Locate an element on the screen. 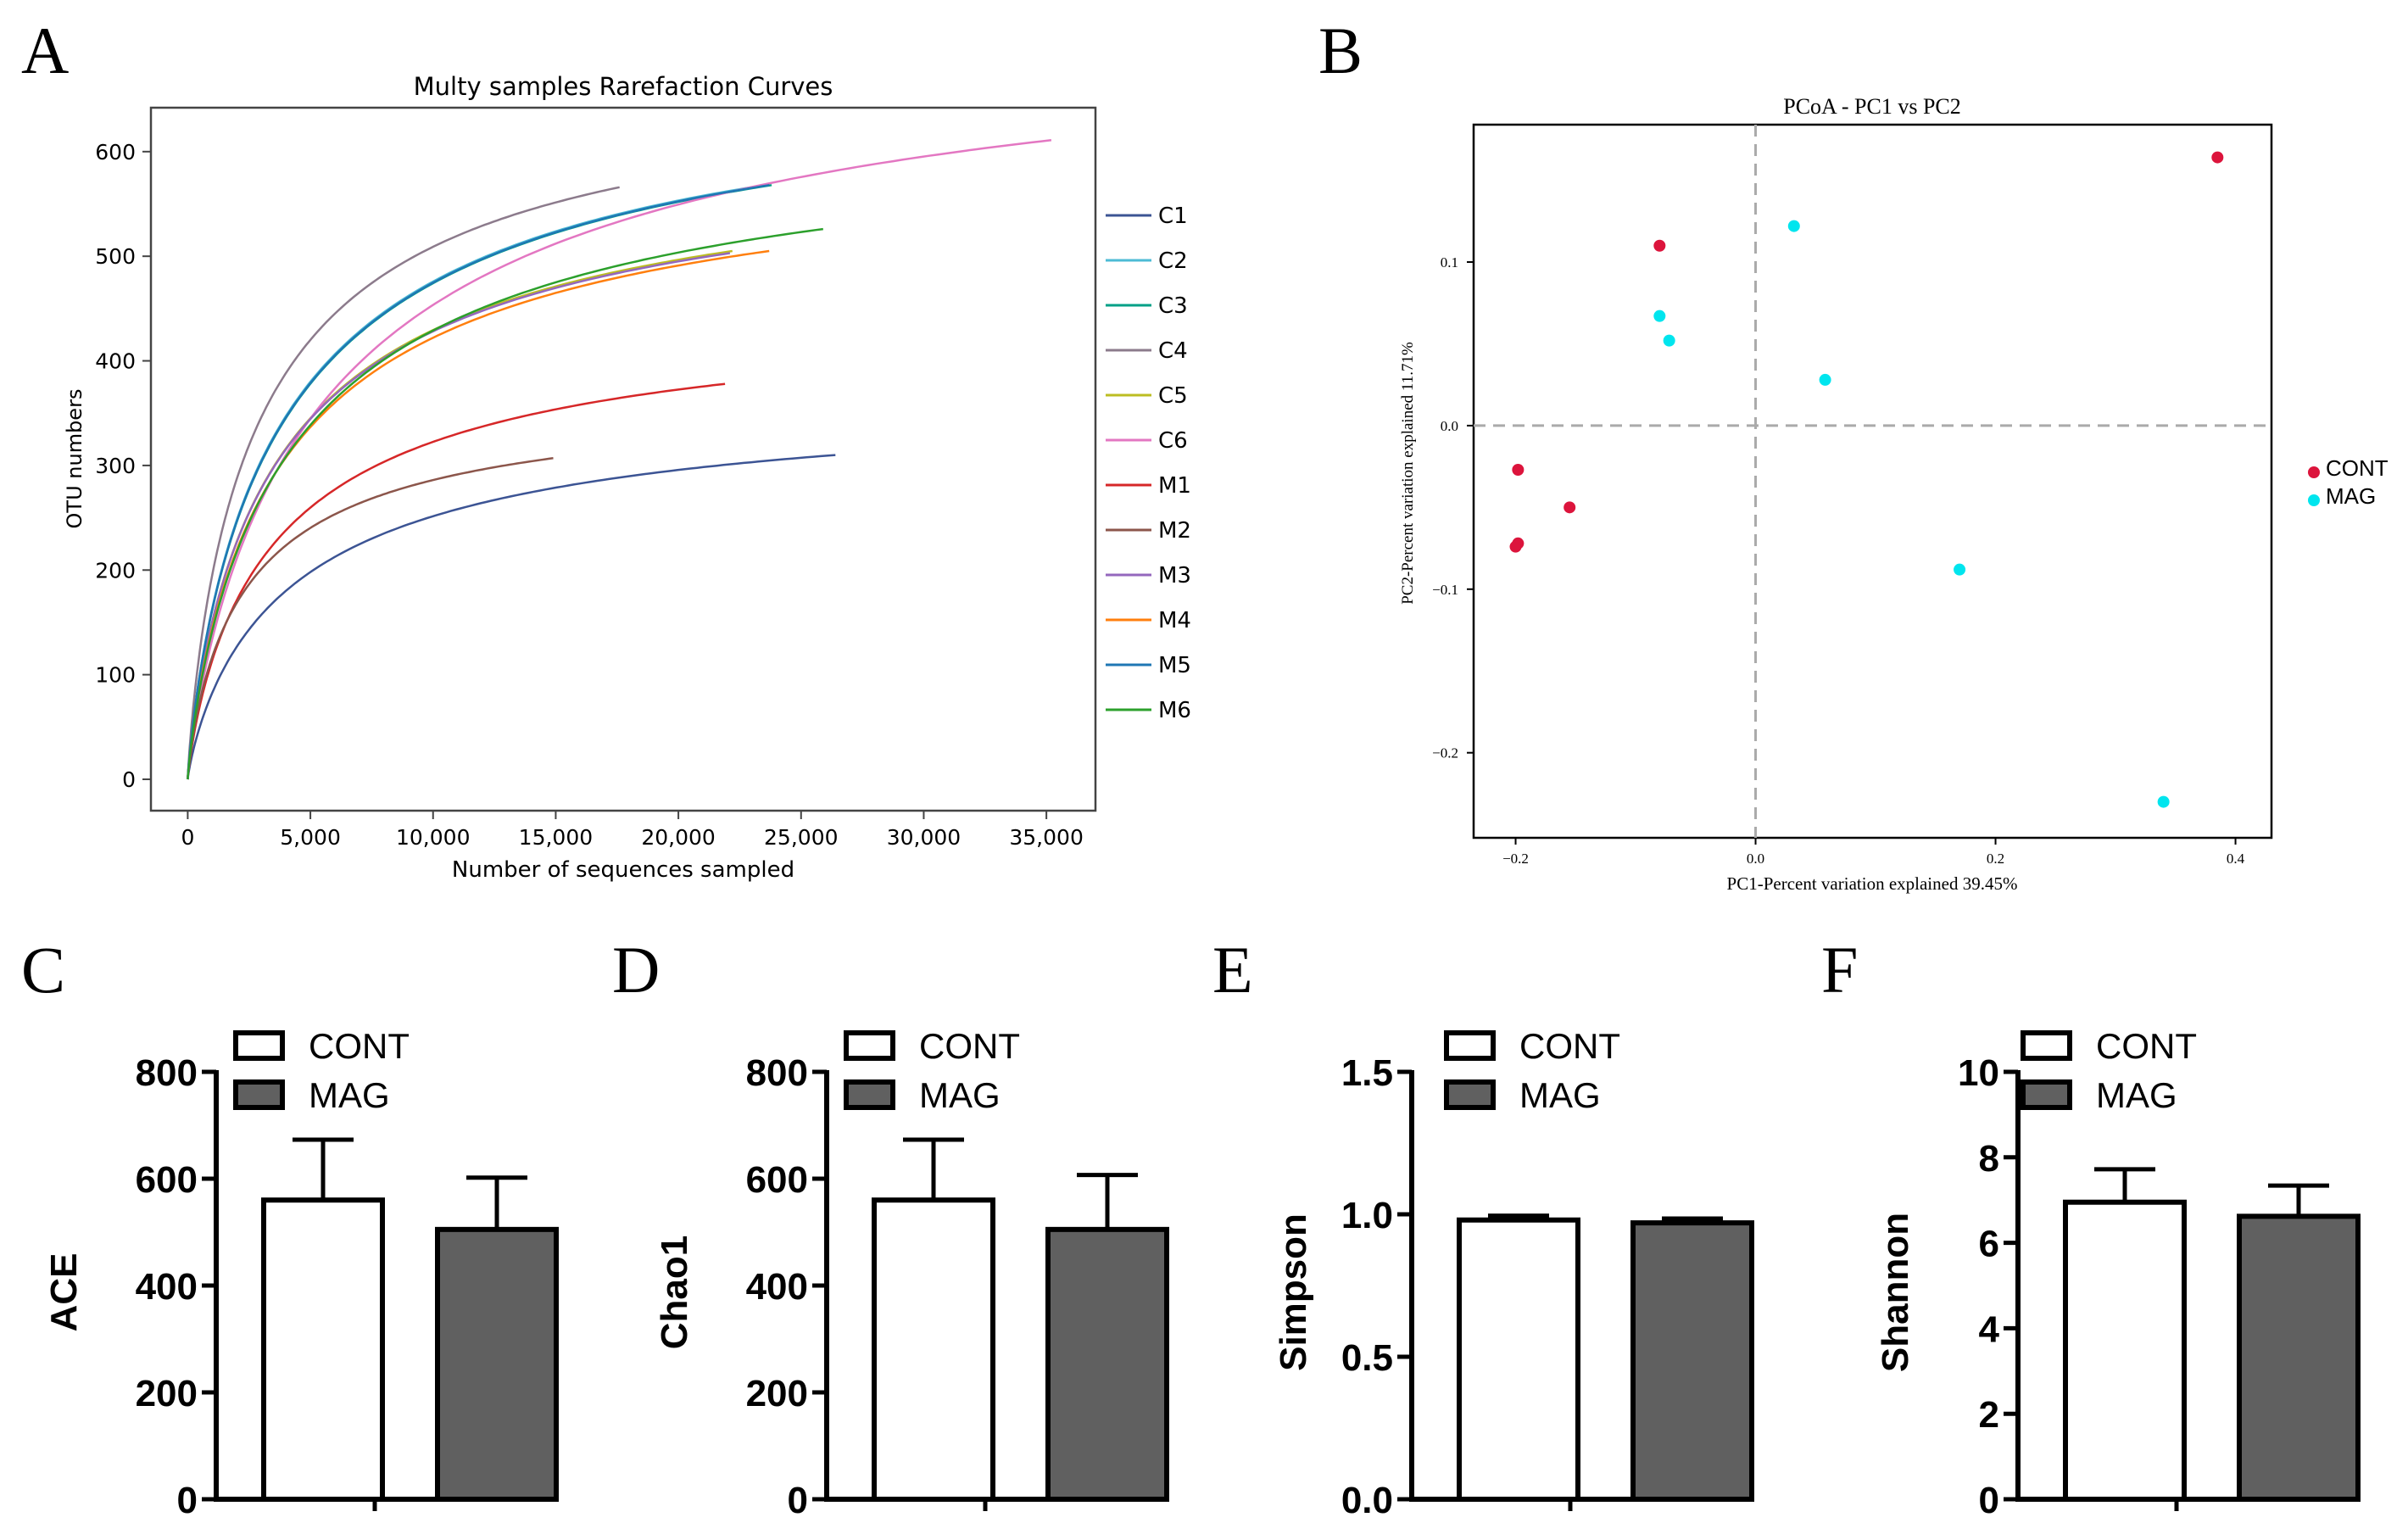  rarefaction-curve-c5 is located at coordinates (460, 514).